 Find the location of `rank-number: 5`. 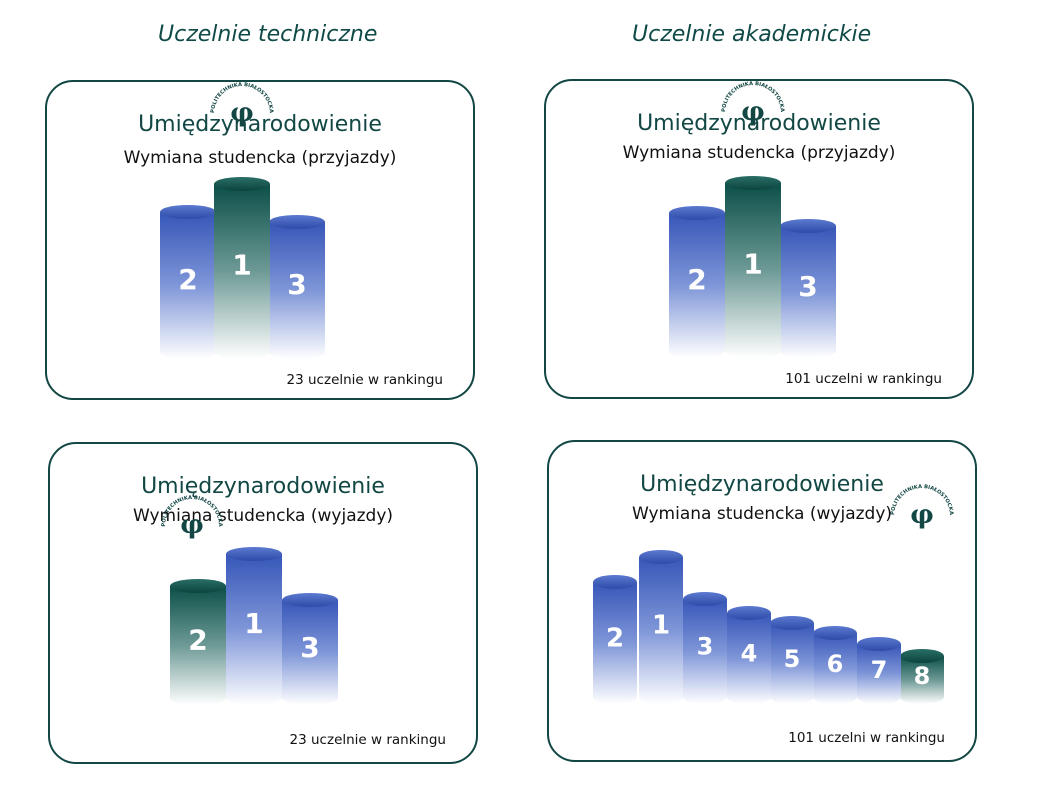

rank-number: 5 is located at coordinates (792, 659).